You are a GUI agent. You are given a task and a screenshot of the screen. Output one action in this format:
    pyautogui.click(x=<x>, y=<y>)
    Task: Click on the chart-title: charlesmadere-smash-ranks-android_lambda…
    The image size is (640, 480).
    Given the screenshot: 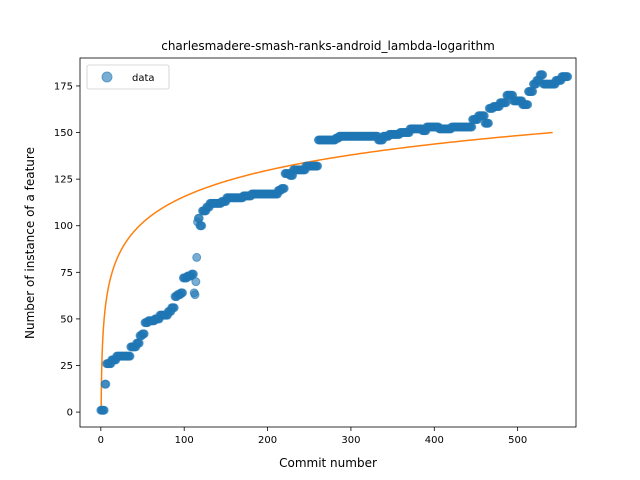 What is the action you would take?
    pyautogui.click(x=328, y=46)
    